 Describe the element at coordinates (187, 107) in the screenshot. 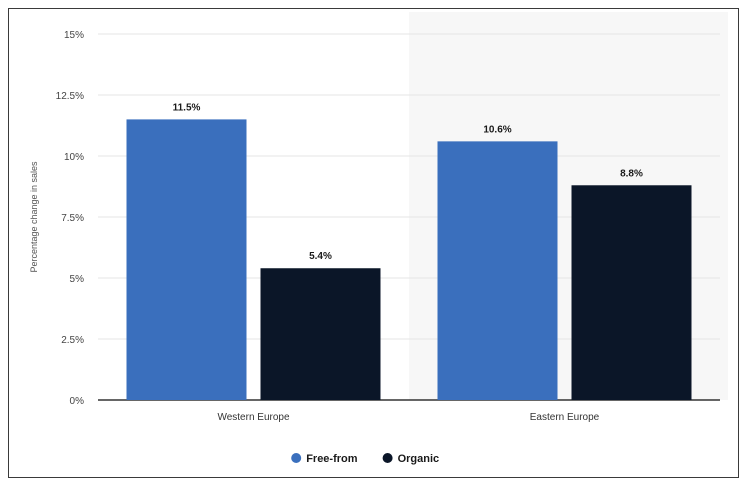

I see `data-label: 11.5%` at that location.